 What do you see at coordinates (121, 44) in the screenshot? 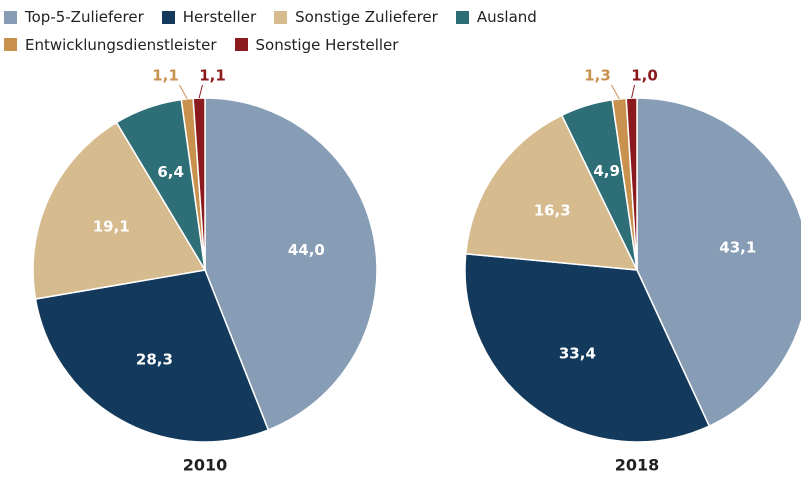
I see `legend-label: Entwicklungsdienstleister` at bounding box center [121, 44].